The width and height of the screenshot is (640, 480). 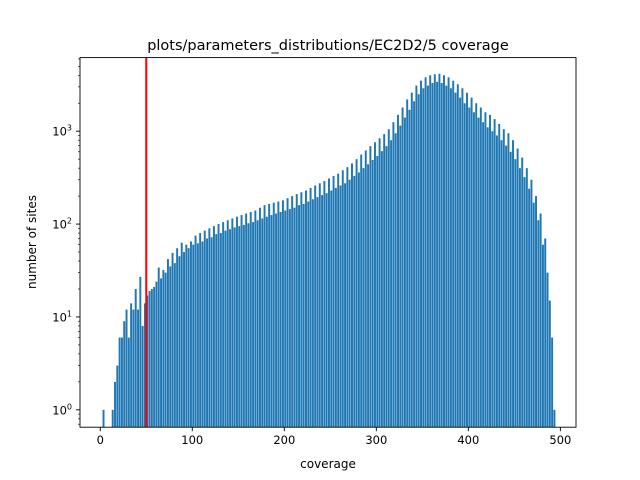 I want to click on y-tick-label-exponent: 1, so click(x=69, y=313).